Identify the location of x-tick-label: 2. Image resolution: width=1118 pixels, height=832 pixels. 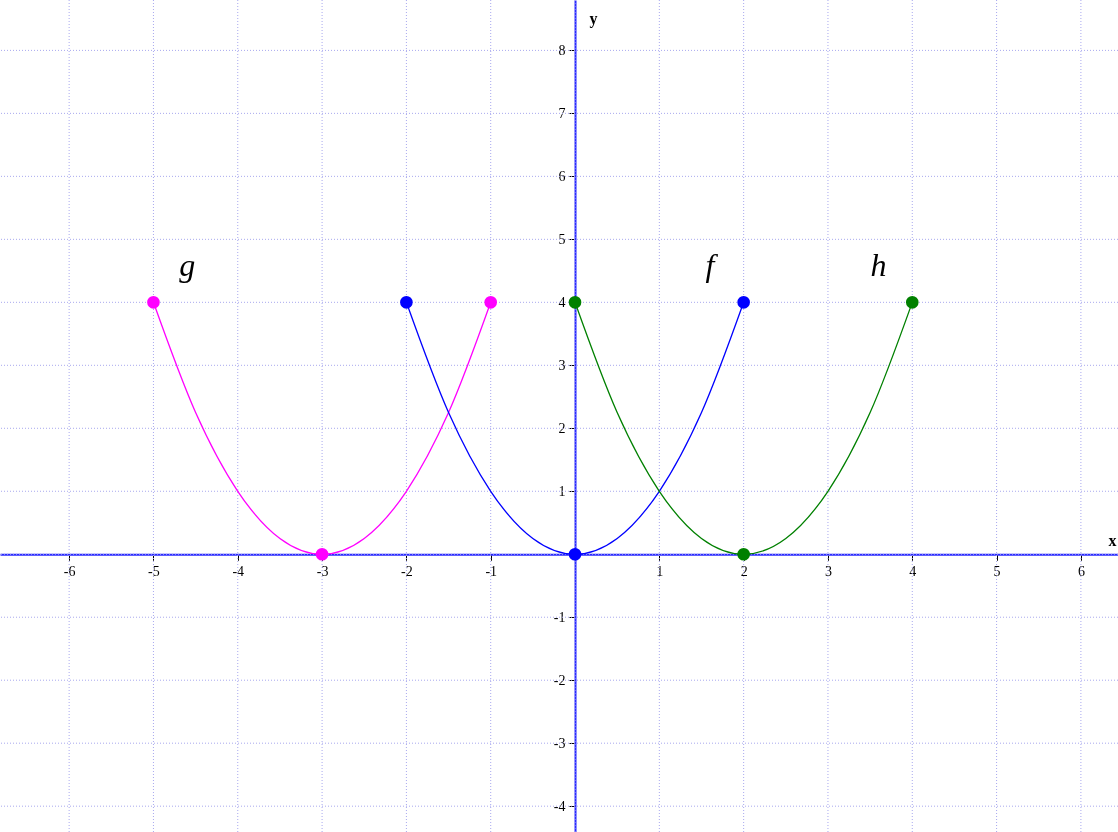
(744, 571).